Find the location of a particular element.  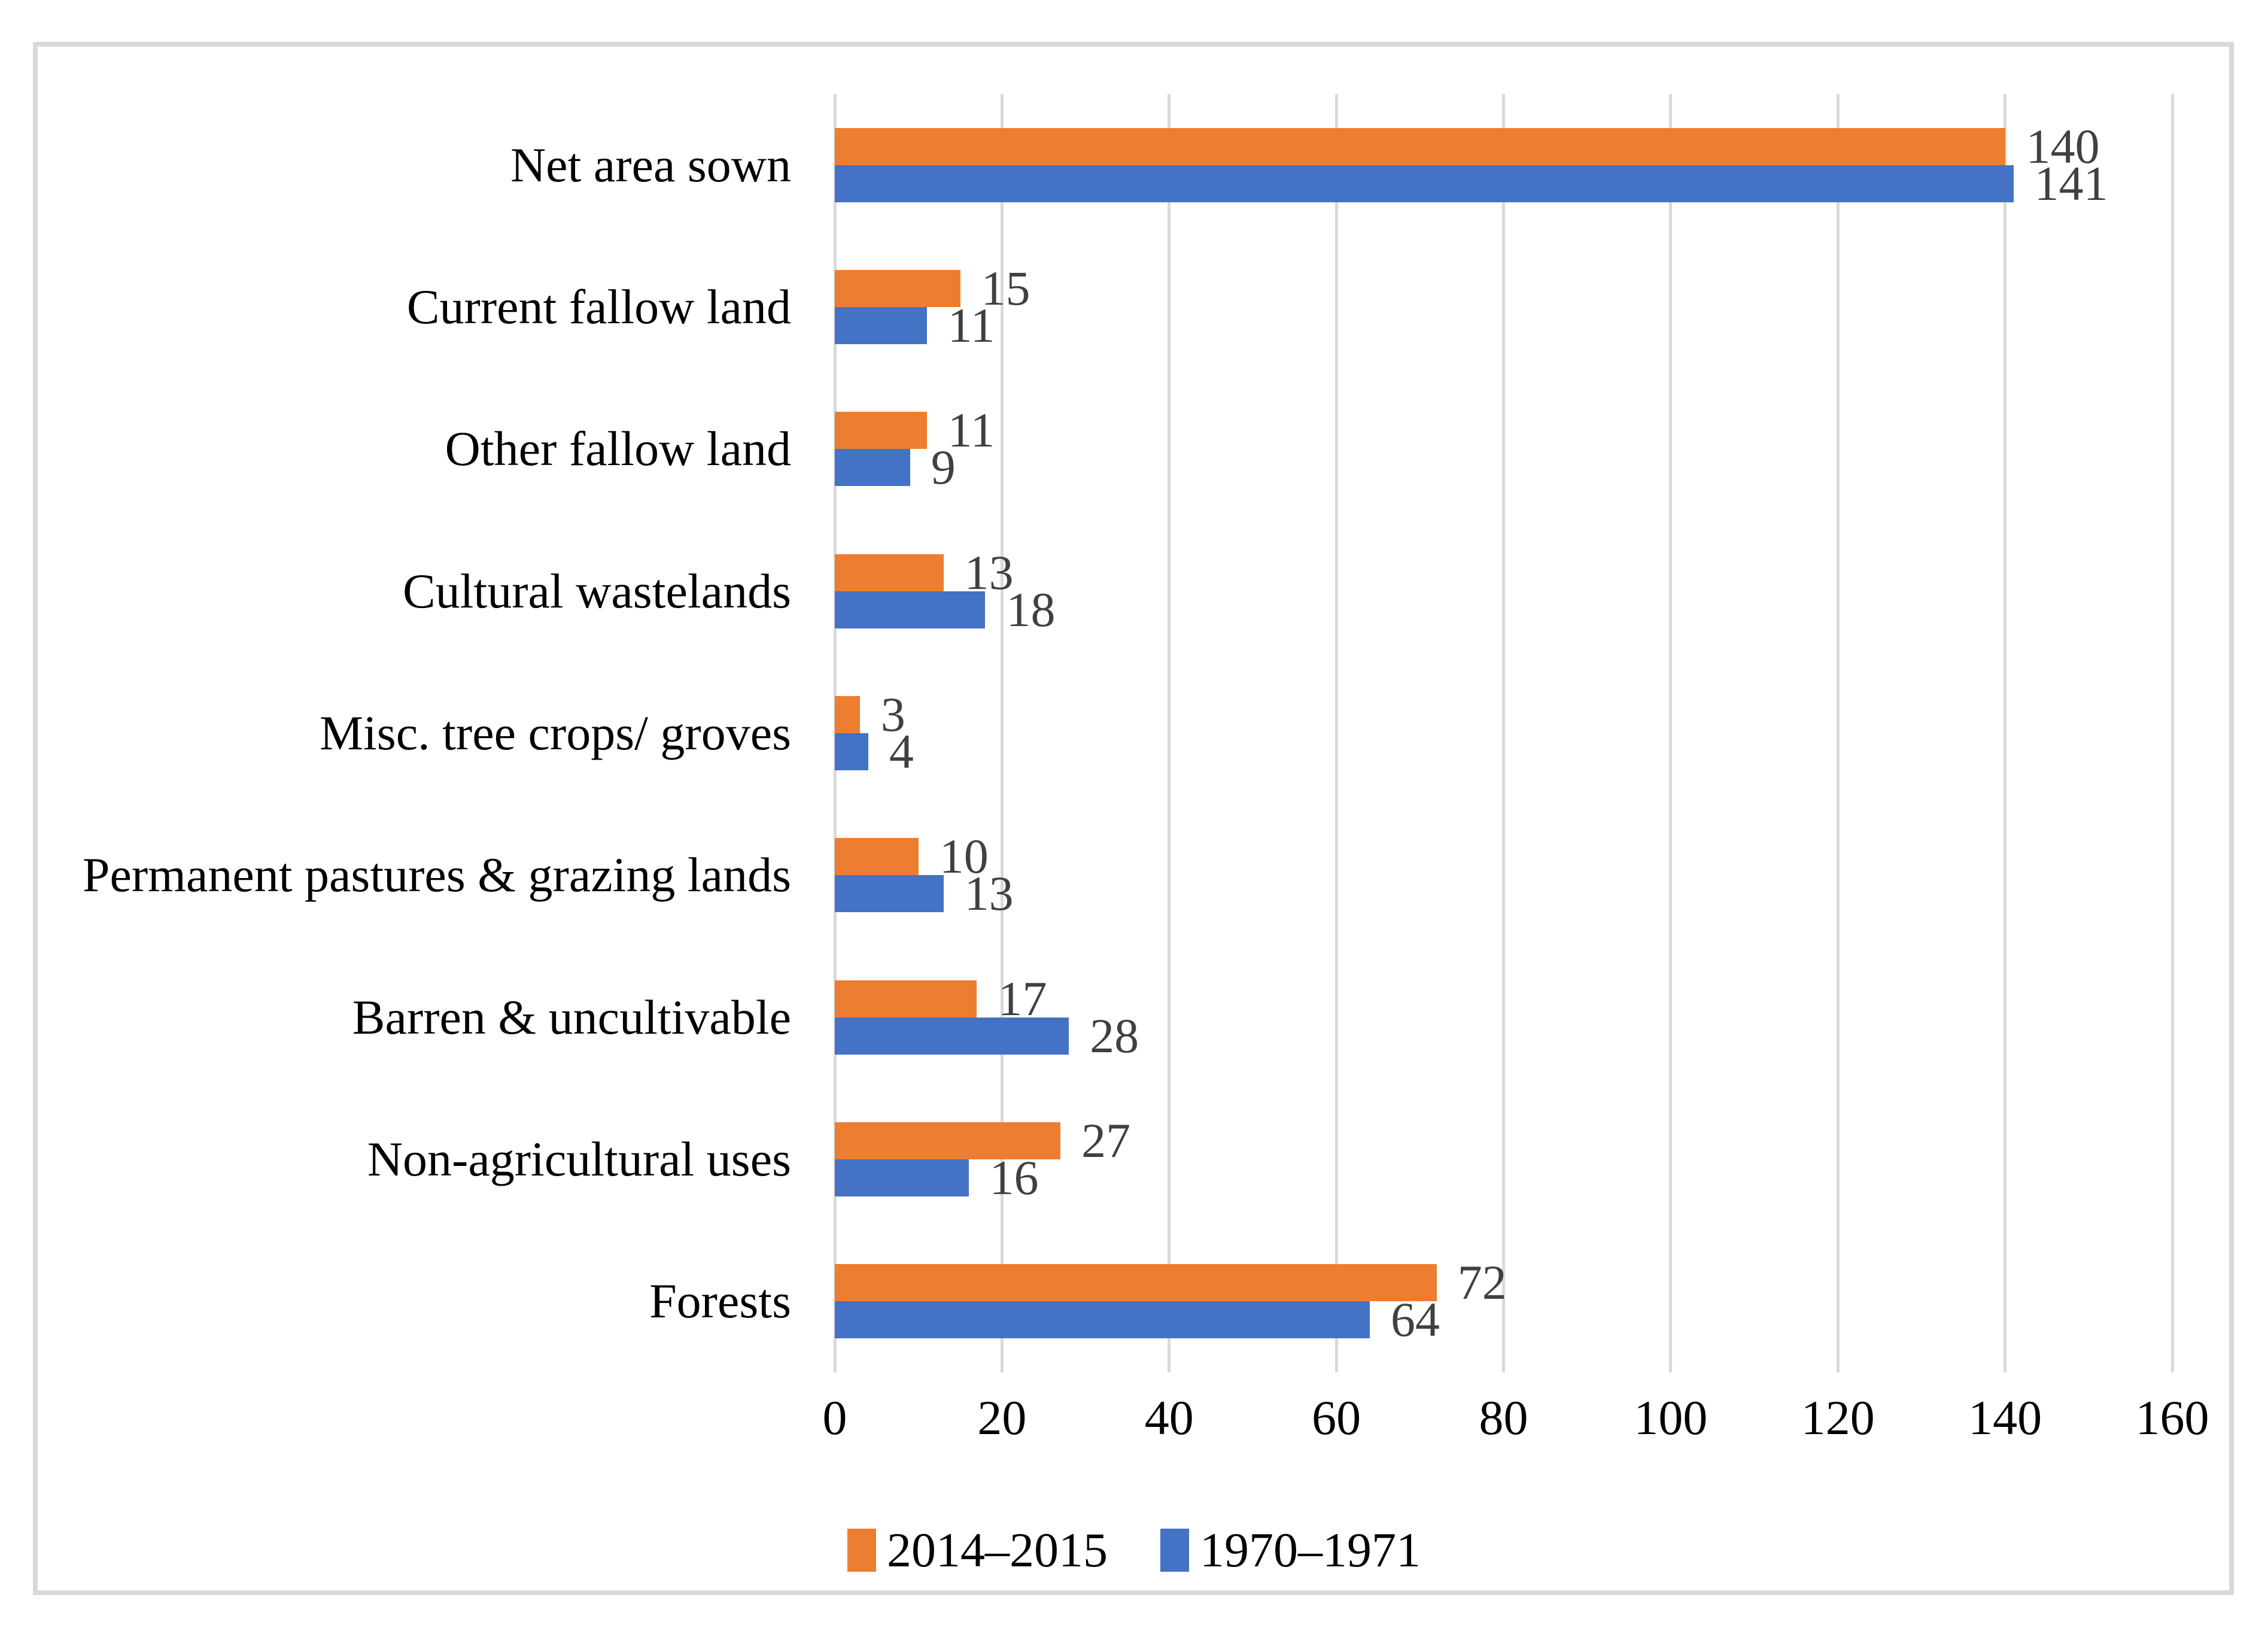

legend-item: 2014–2015 is located at coordinates (977, 1550).